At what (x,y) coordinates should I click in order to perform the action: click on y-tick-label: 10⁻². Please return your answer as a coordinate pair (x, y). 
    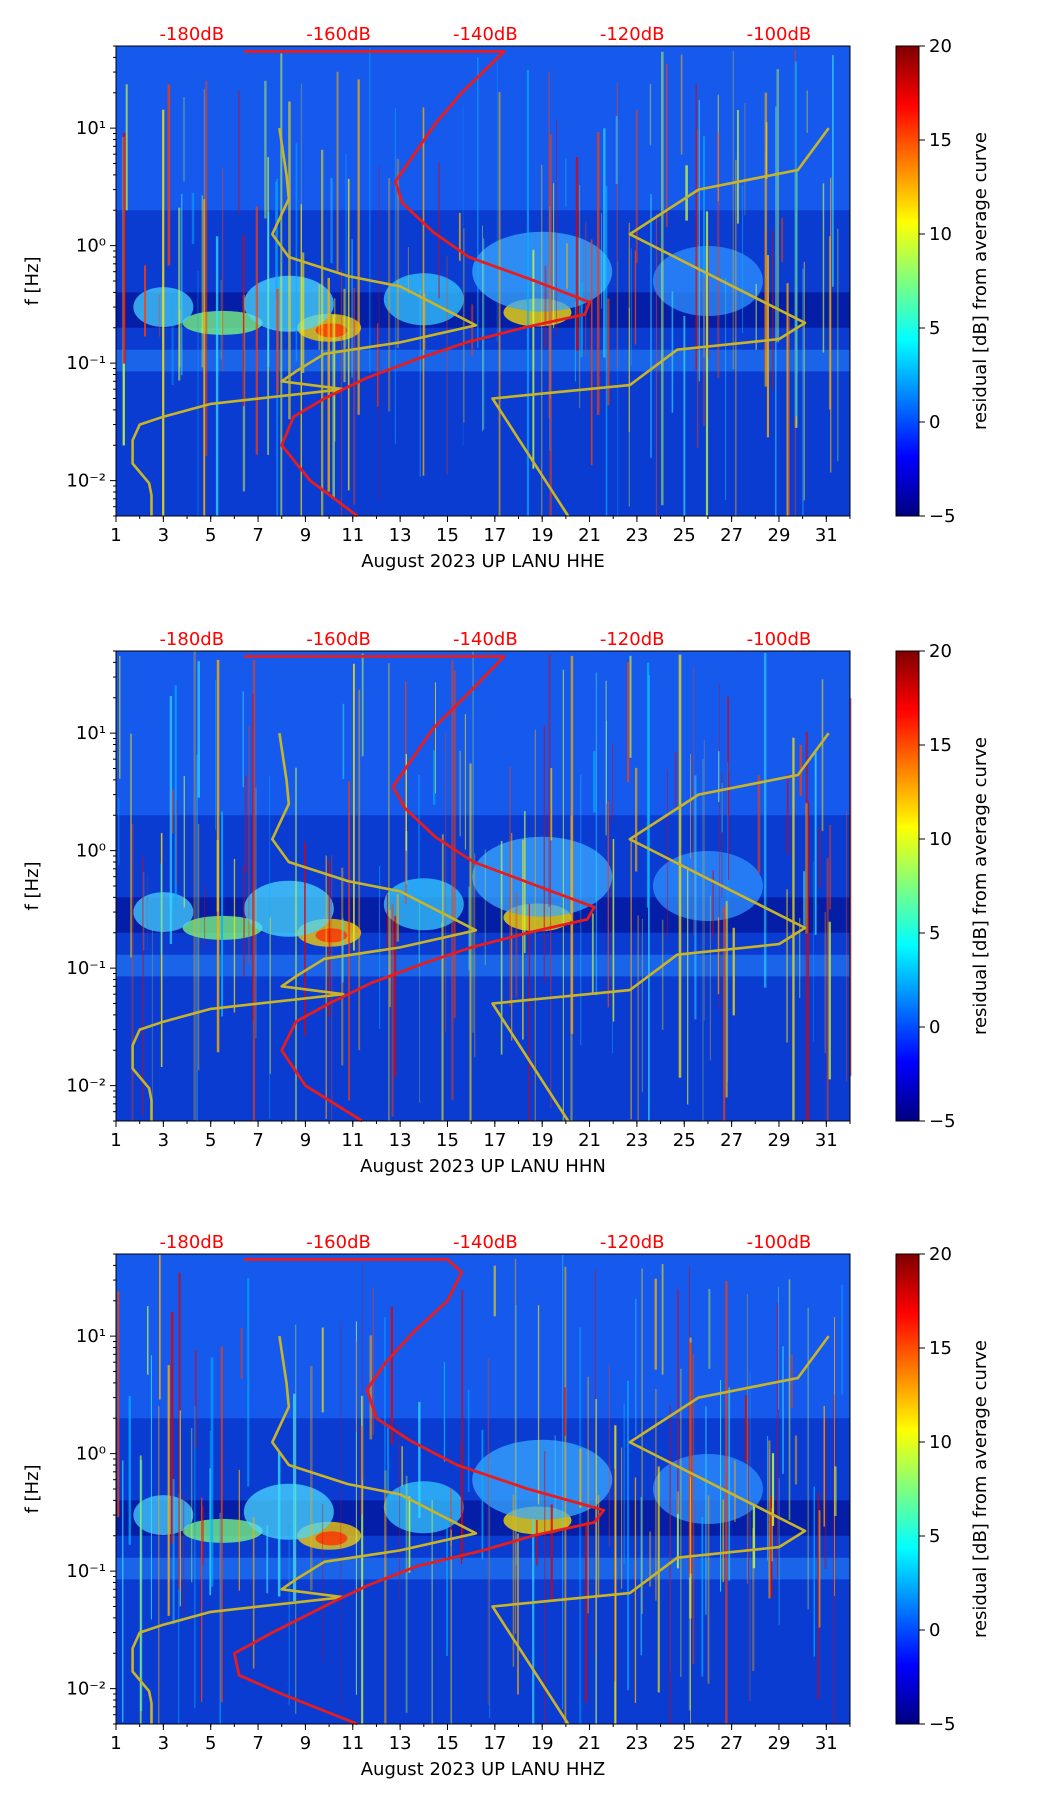
    Looking at the image, I should click on (86, 1689).